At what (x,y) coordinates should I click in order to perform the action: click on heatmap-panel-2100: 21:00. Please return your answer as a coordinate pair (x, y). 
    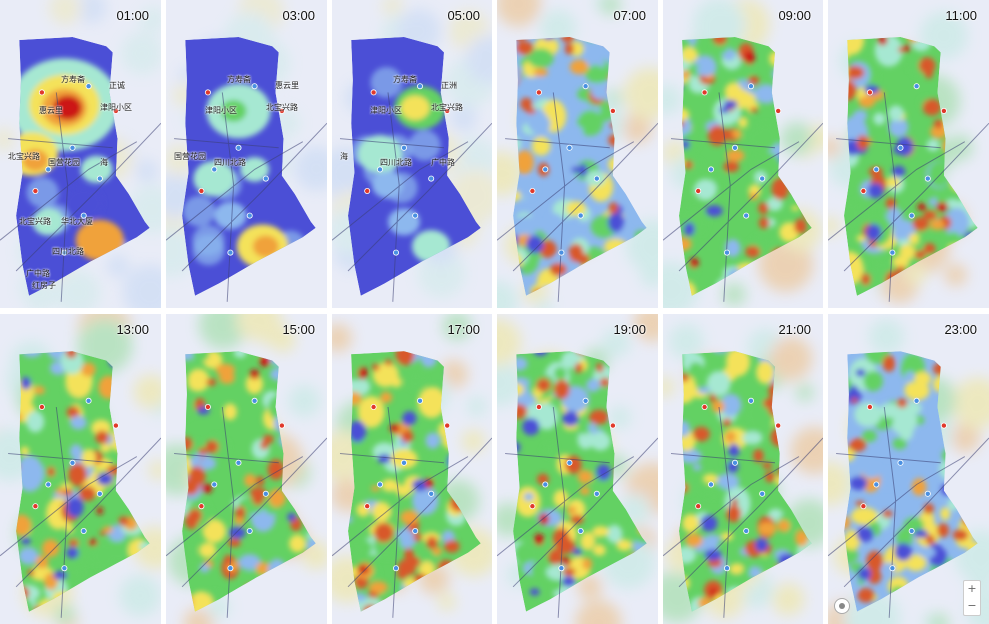
    Looking at the image, I should click on (743, 469).